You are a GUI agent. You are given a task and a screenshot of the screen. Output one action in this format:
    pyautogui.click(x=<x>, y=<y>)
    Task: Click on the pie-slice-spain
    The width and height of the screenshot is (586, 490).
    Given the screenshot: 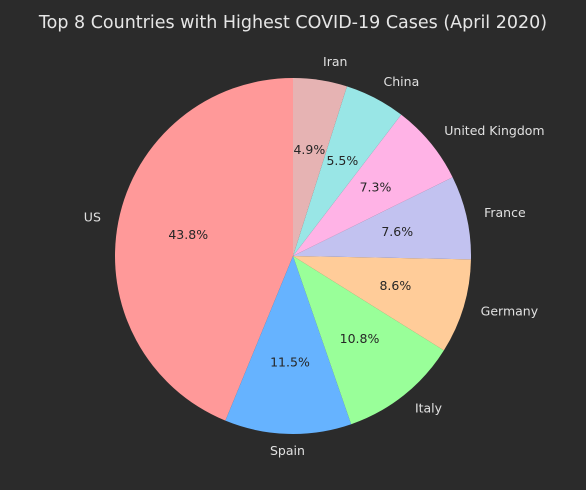 What is the action you would take?
    pyautogui.click(x=288, y=345)
    